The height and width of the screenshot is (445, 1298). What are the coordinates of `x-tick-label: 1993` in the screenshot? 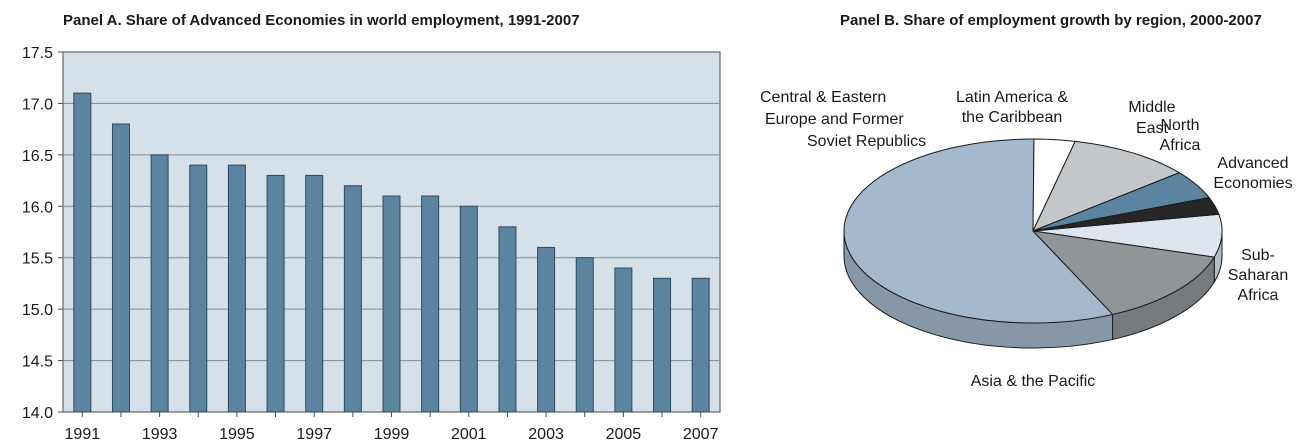 It's located at (160, 434).